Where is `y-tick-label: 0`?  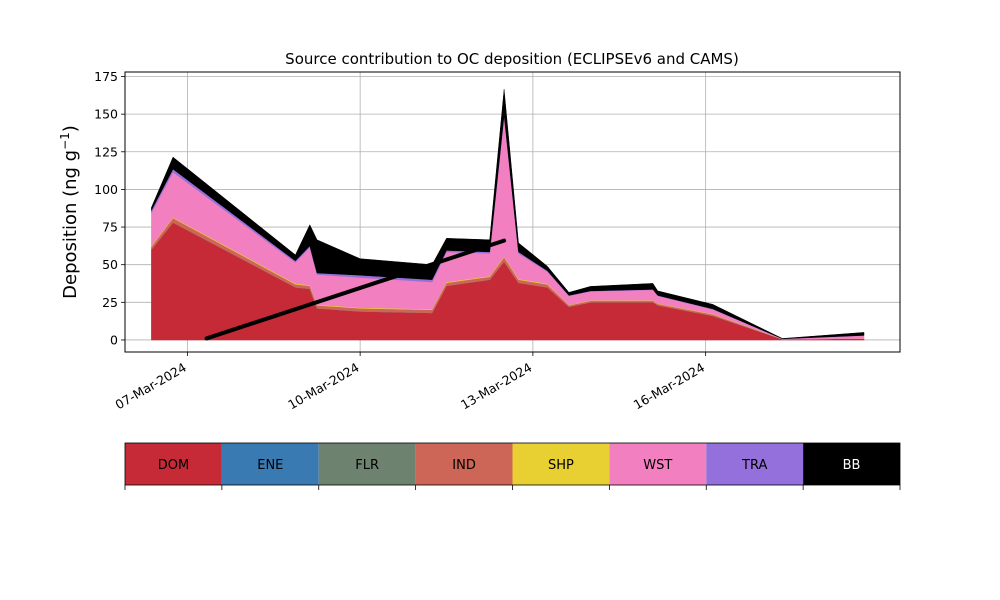 y-tick-label: 0 is located at coordinates (114, 339).